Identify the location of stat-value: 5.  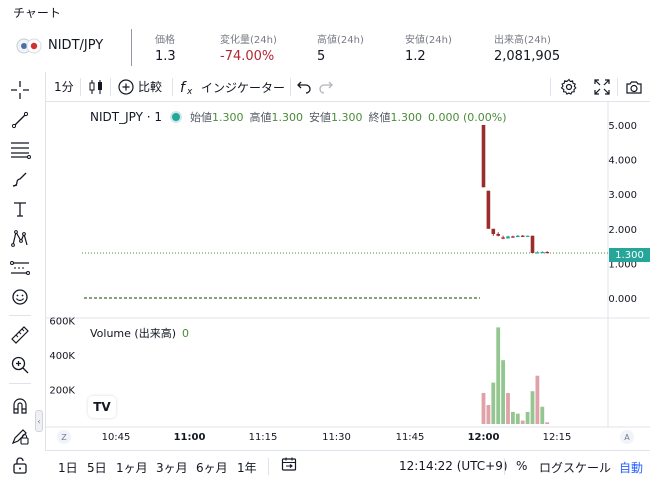
(321, 56).